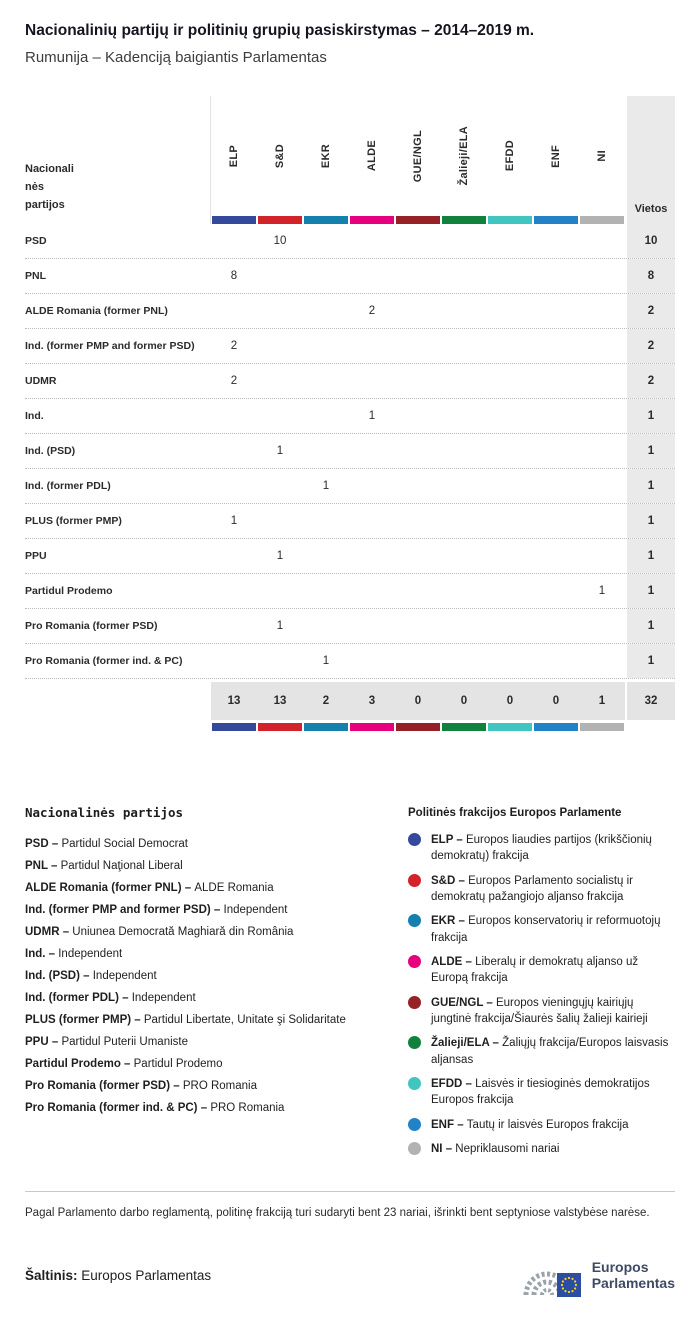  I want to click on party-name: ALDE Romania (former PNL), so click(96, 311).